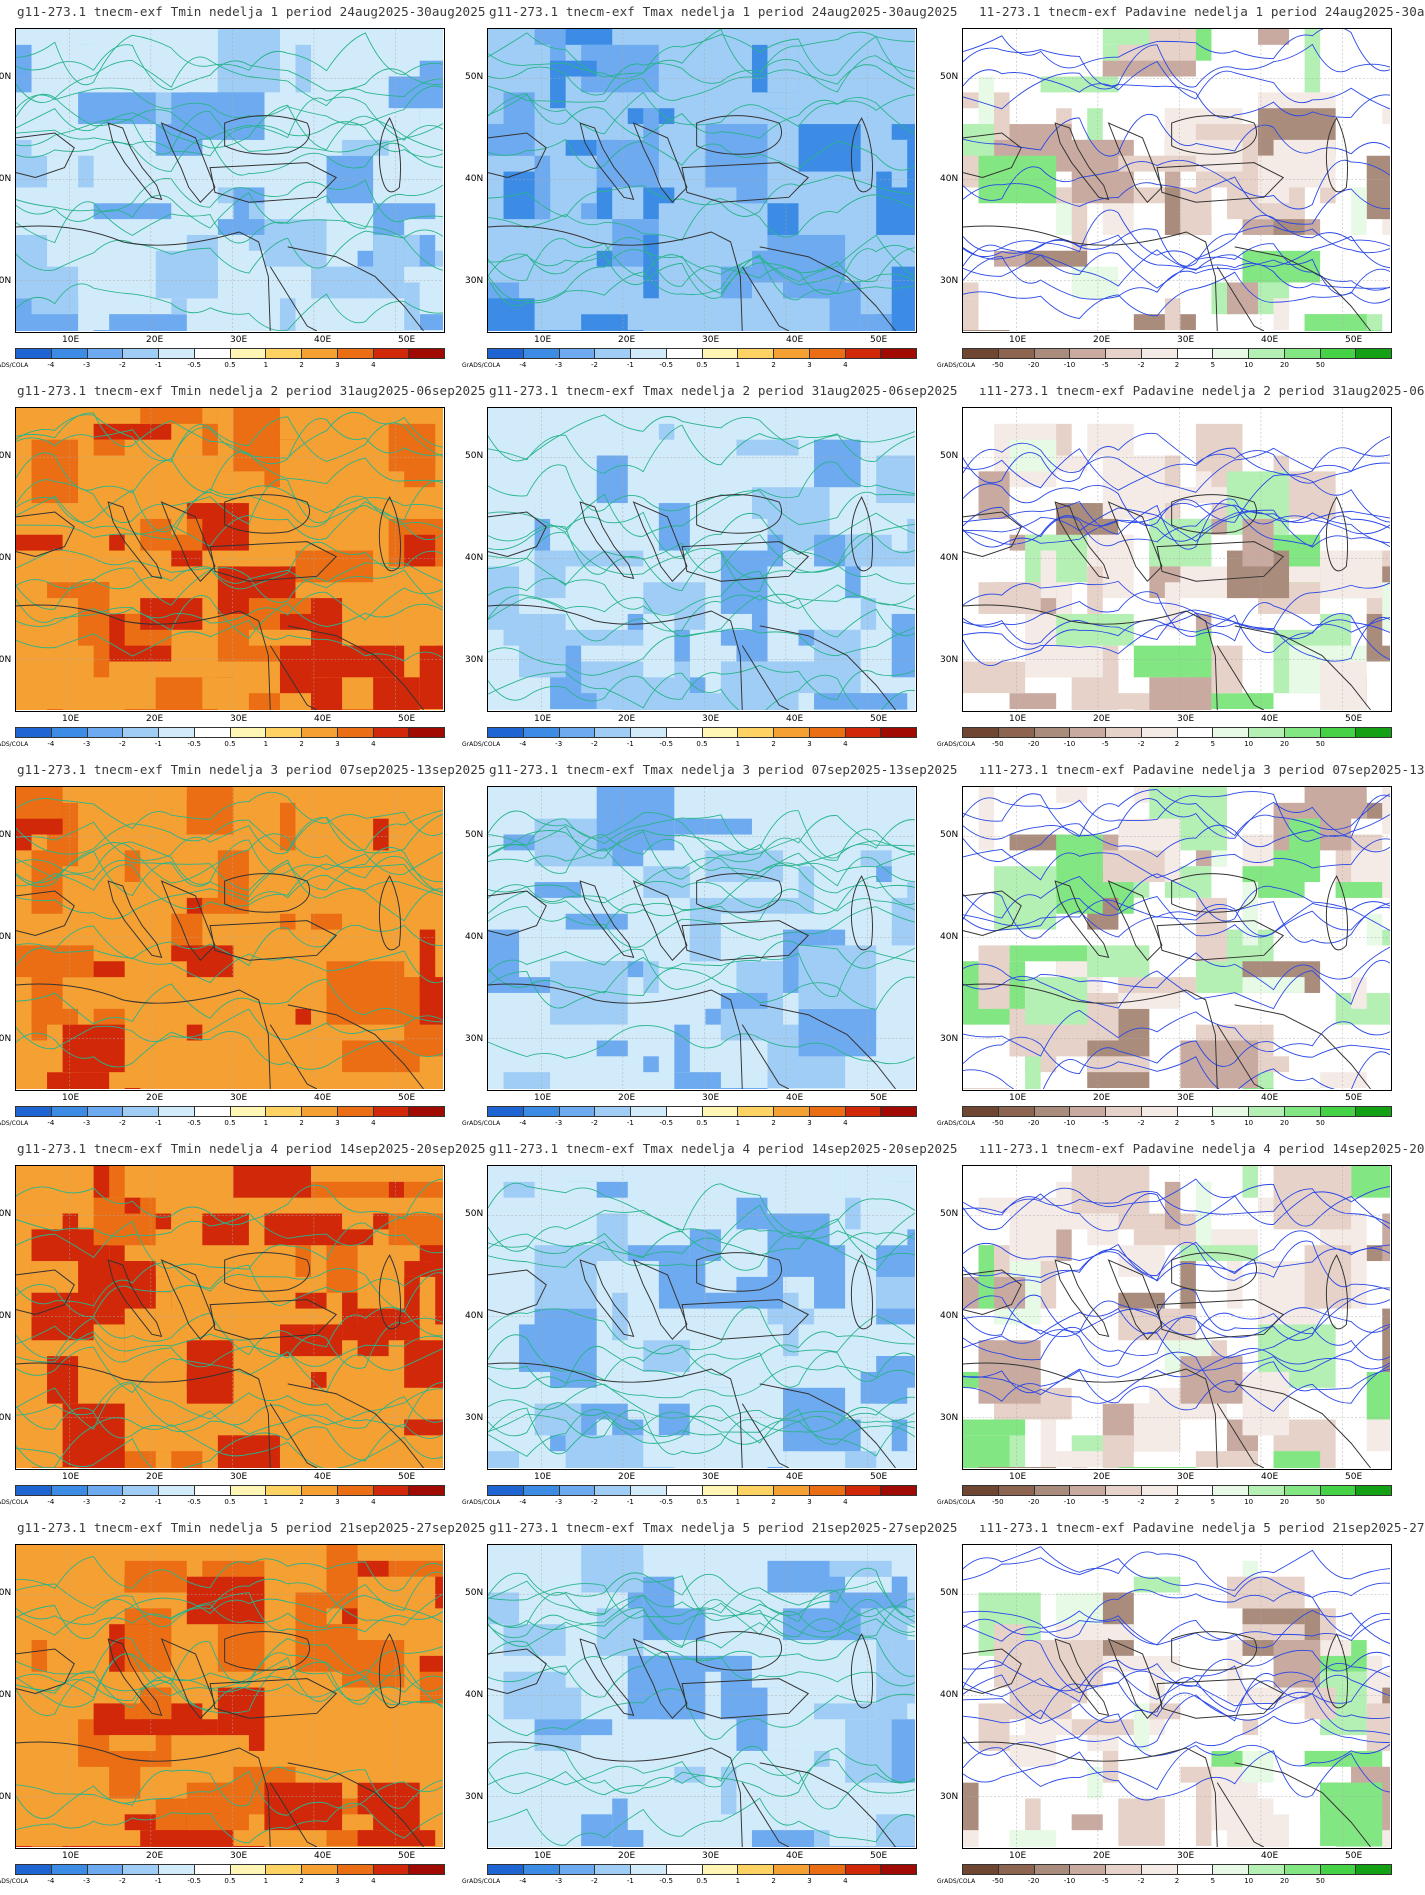 This screenshot has height=1895, width=1425. I want to click on colorbar-tick-label: -0.5, so click(666, 1123).